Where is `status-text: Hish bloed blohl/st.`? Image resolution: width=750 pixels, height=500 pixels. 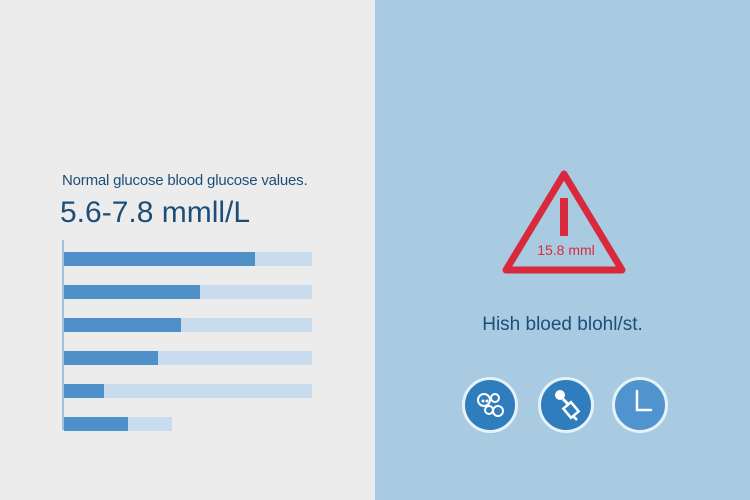
status-text: Hish bloed blohl/st. is located at coordinates (562, 324).